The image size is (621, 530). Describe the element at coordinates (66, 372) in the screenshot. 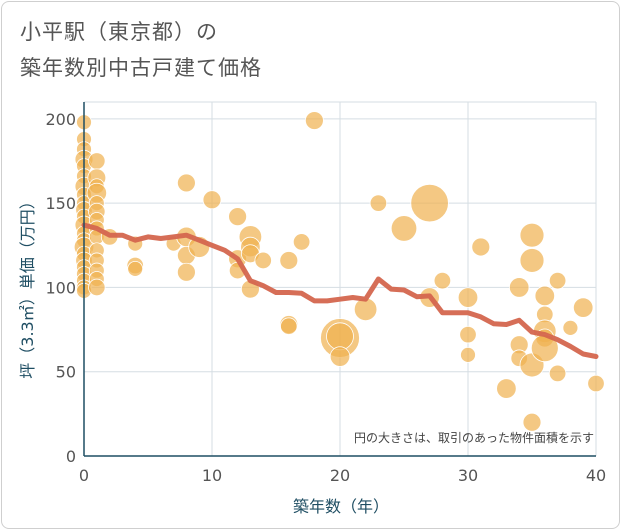

I see `y-tick-label: 50` at that location.